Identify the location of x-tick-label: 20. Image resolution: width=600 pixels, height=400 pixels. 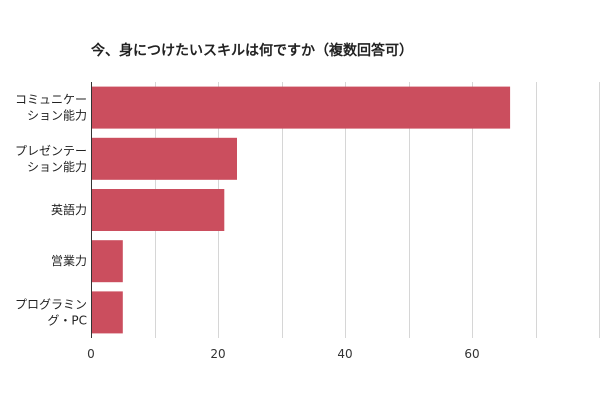
(217, 354).